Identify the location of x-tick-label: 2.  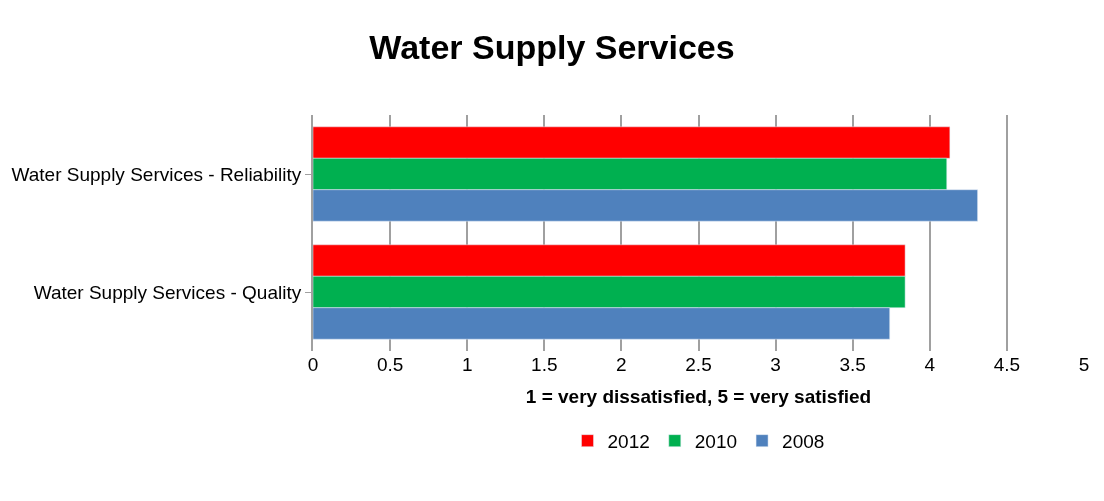
(621, 364).